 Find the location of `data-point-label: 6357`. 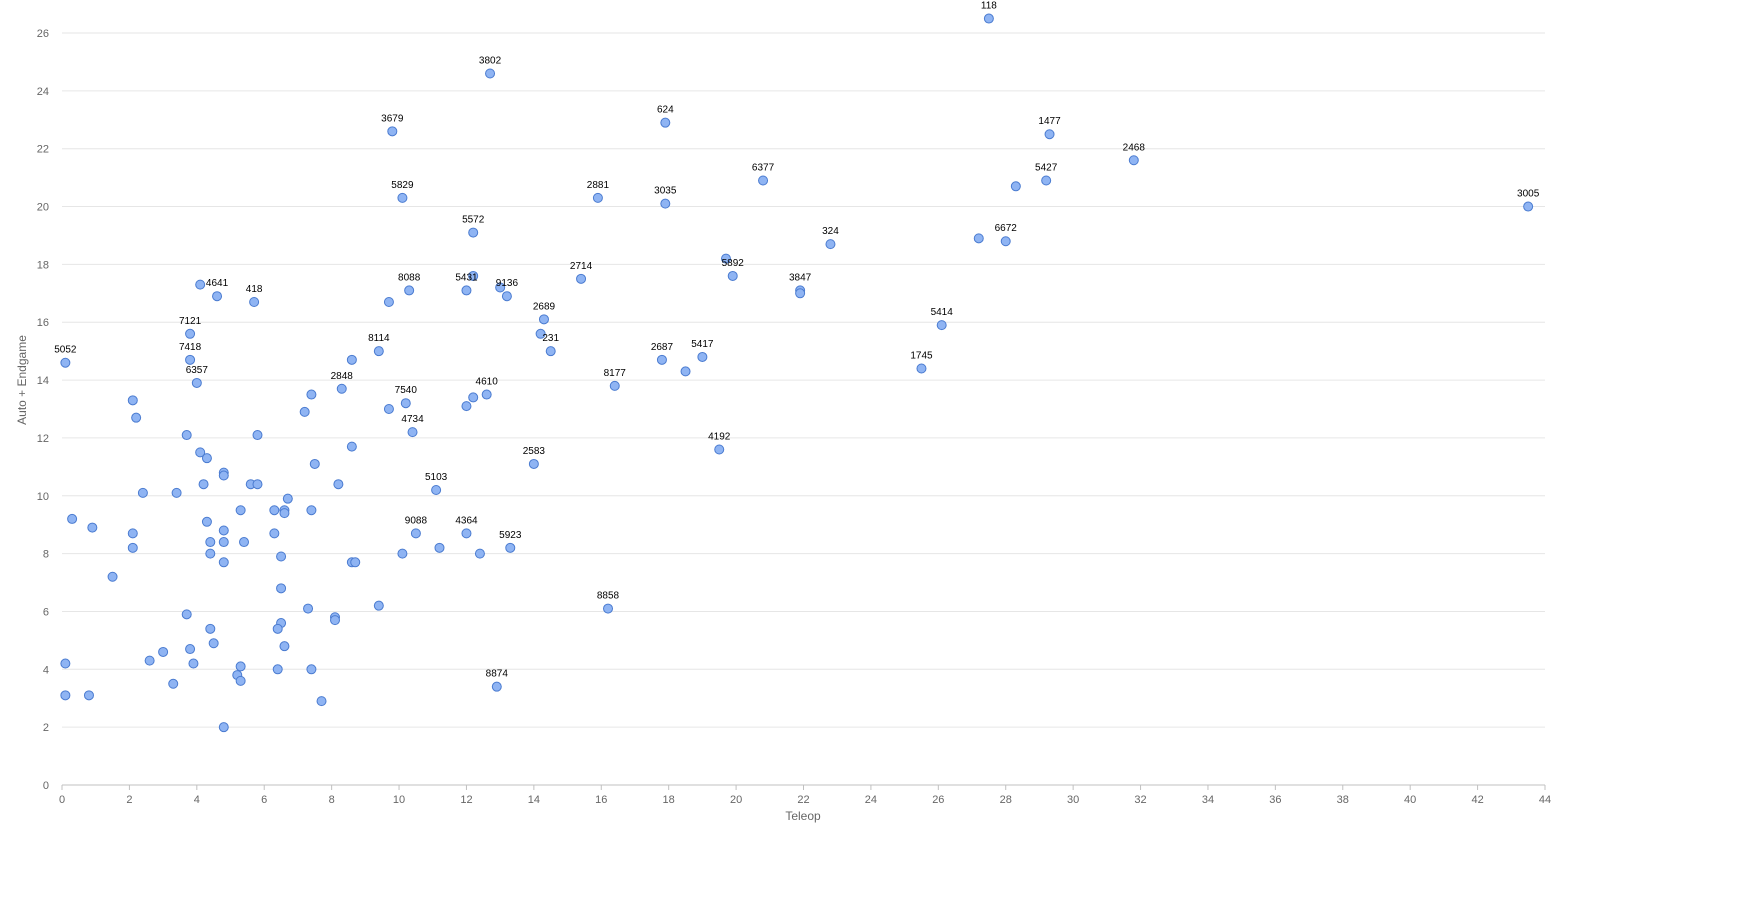

data-point-label: 6357 is located at coordinates (197, 370).